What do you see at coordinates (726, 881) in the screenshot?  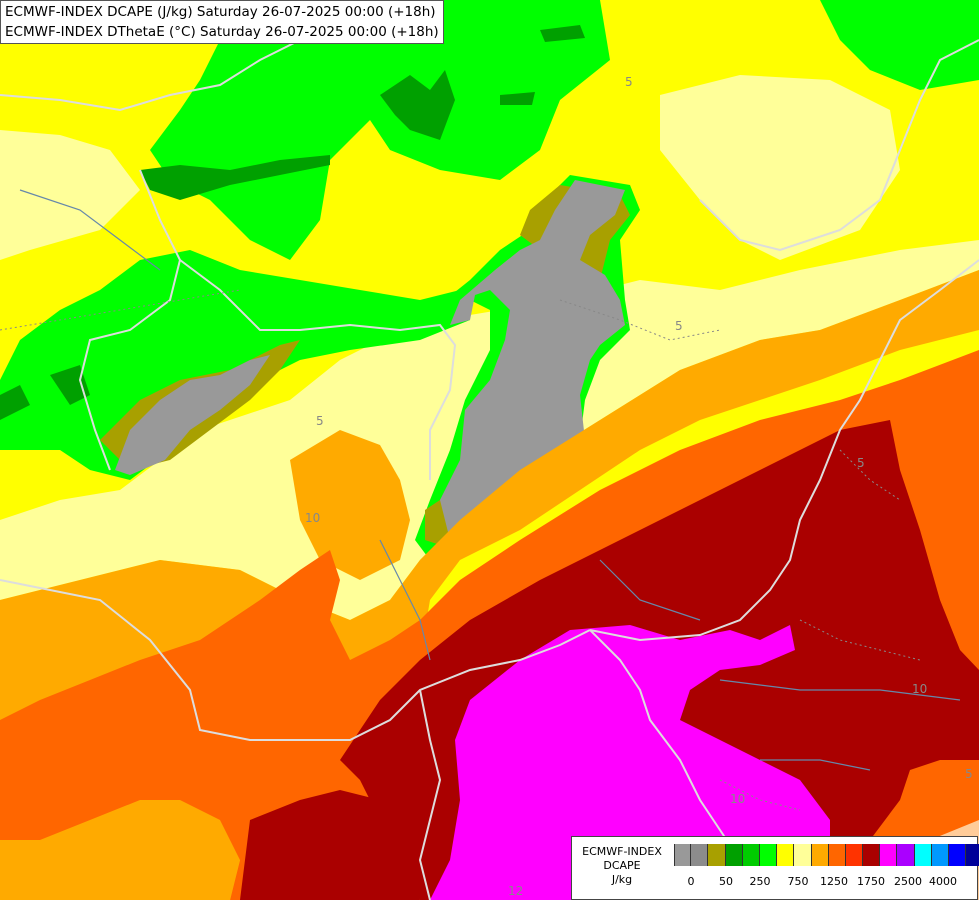 I see `legend-tick-label: 50` at bounding box center [726, 881].